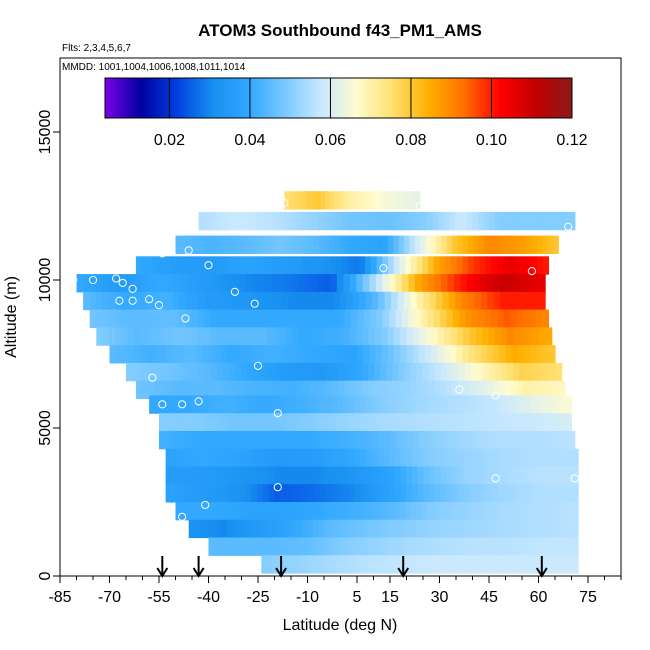  What do you see at coordinates (158, 597) in the screenshot?
I see `x-tick-label: -55` at bounding box center [158, 597].